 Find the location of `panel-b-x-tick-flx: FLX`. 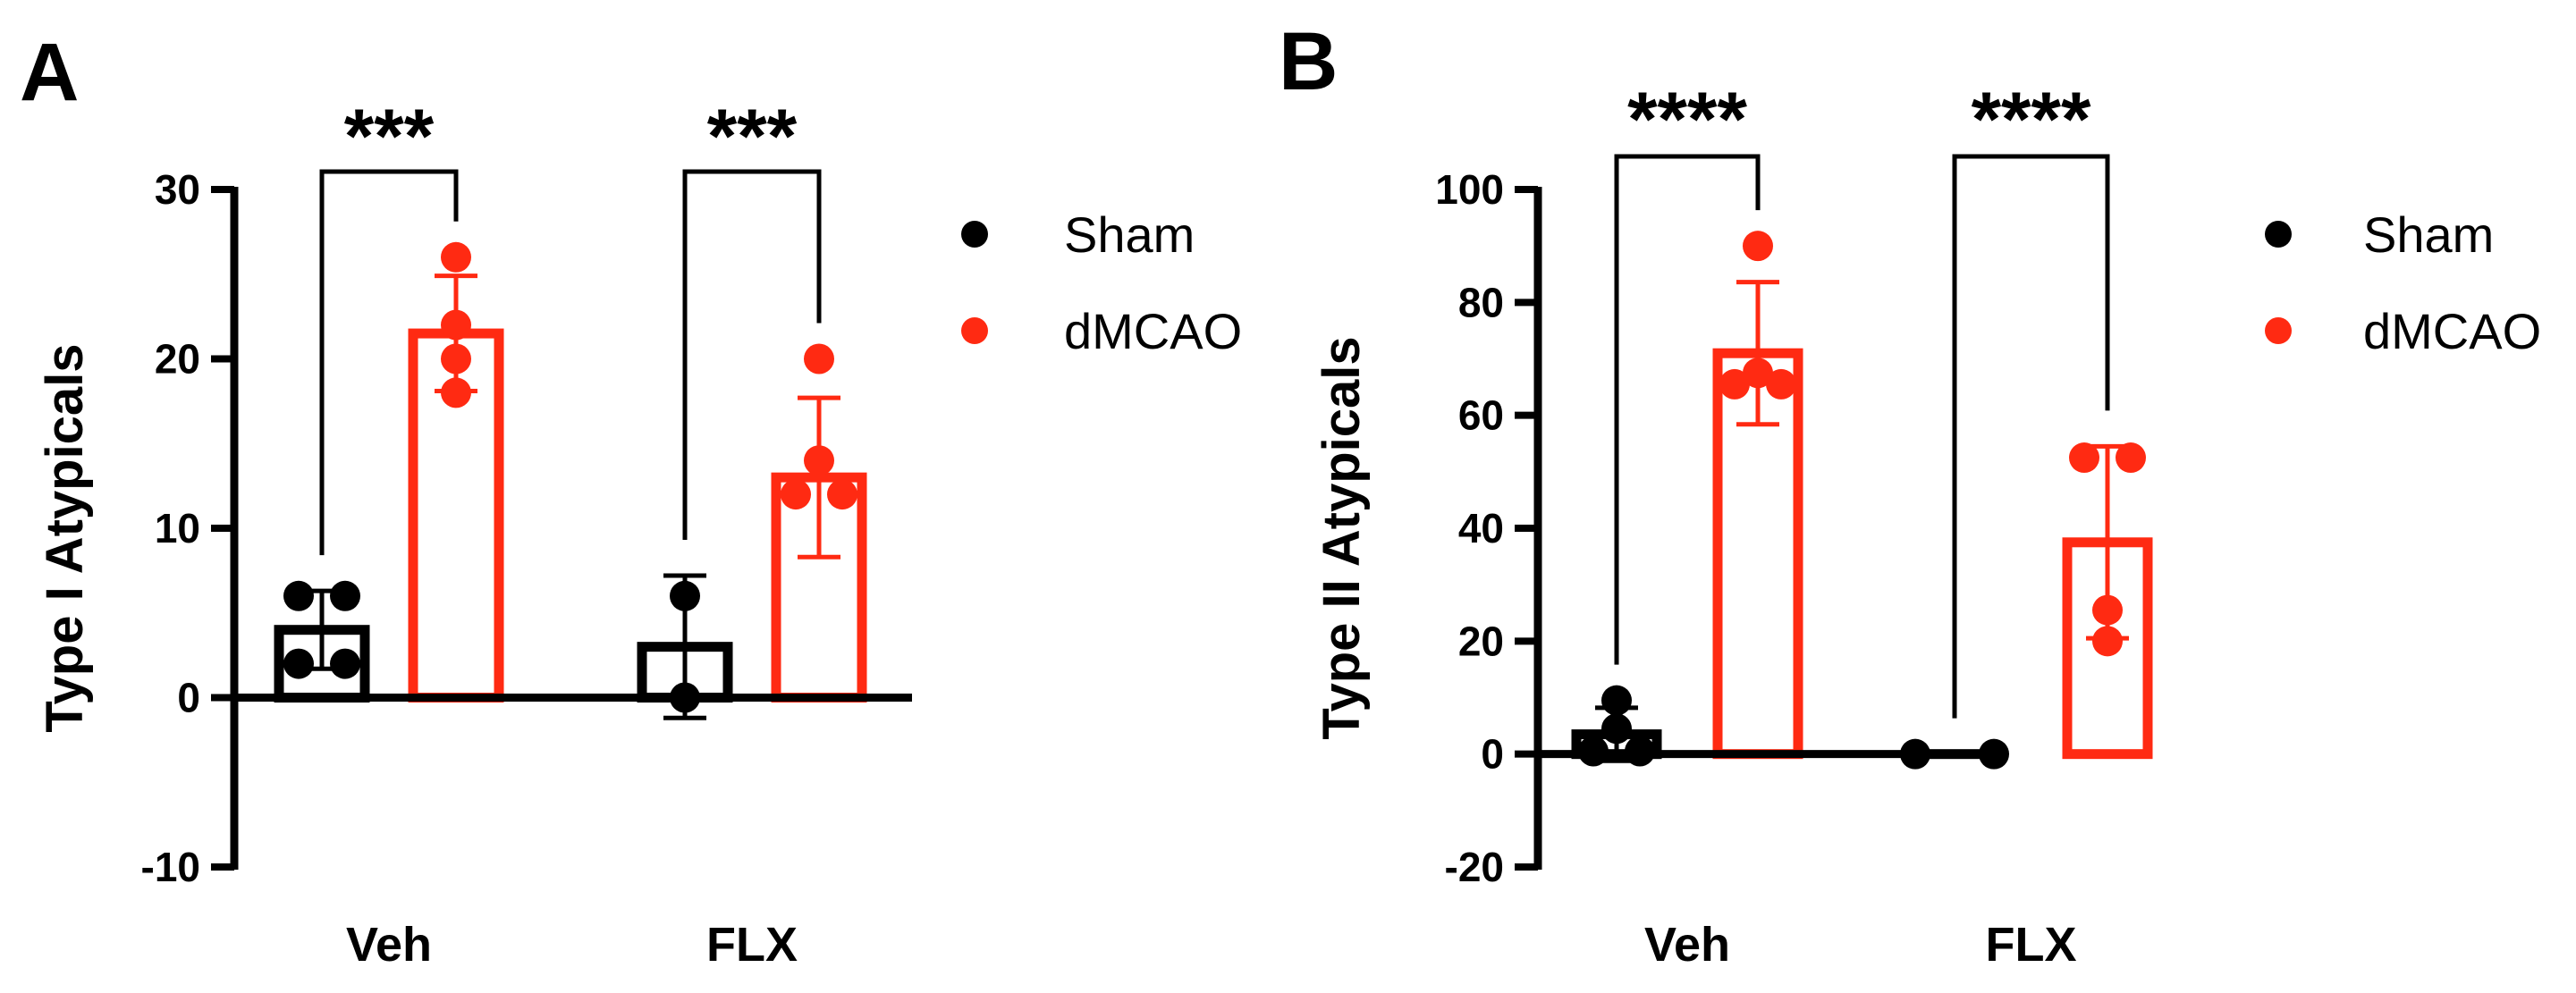

panel-b-x-tick-flx: FLX is located at coordinates (2031, 945).